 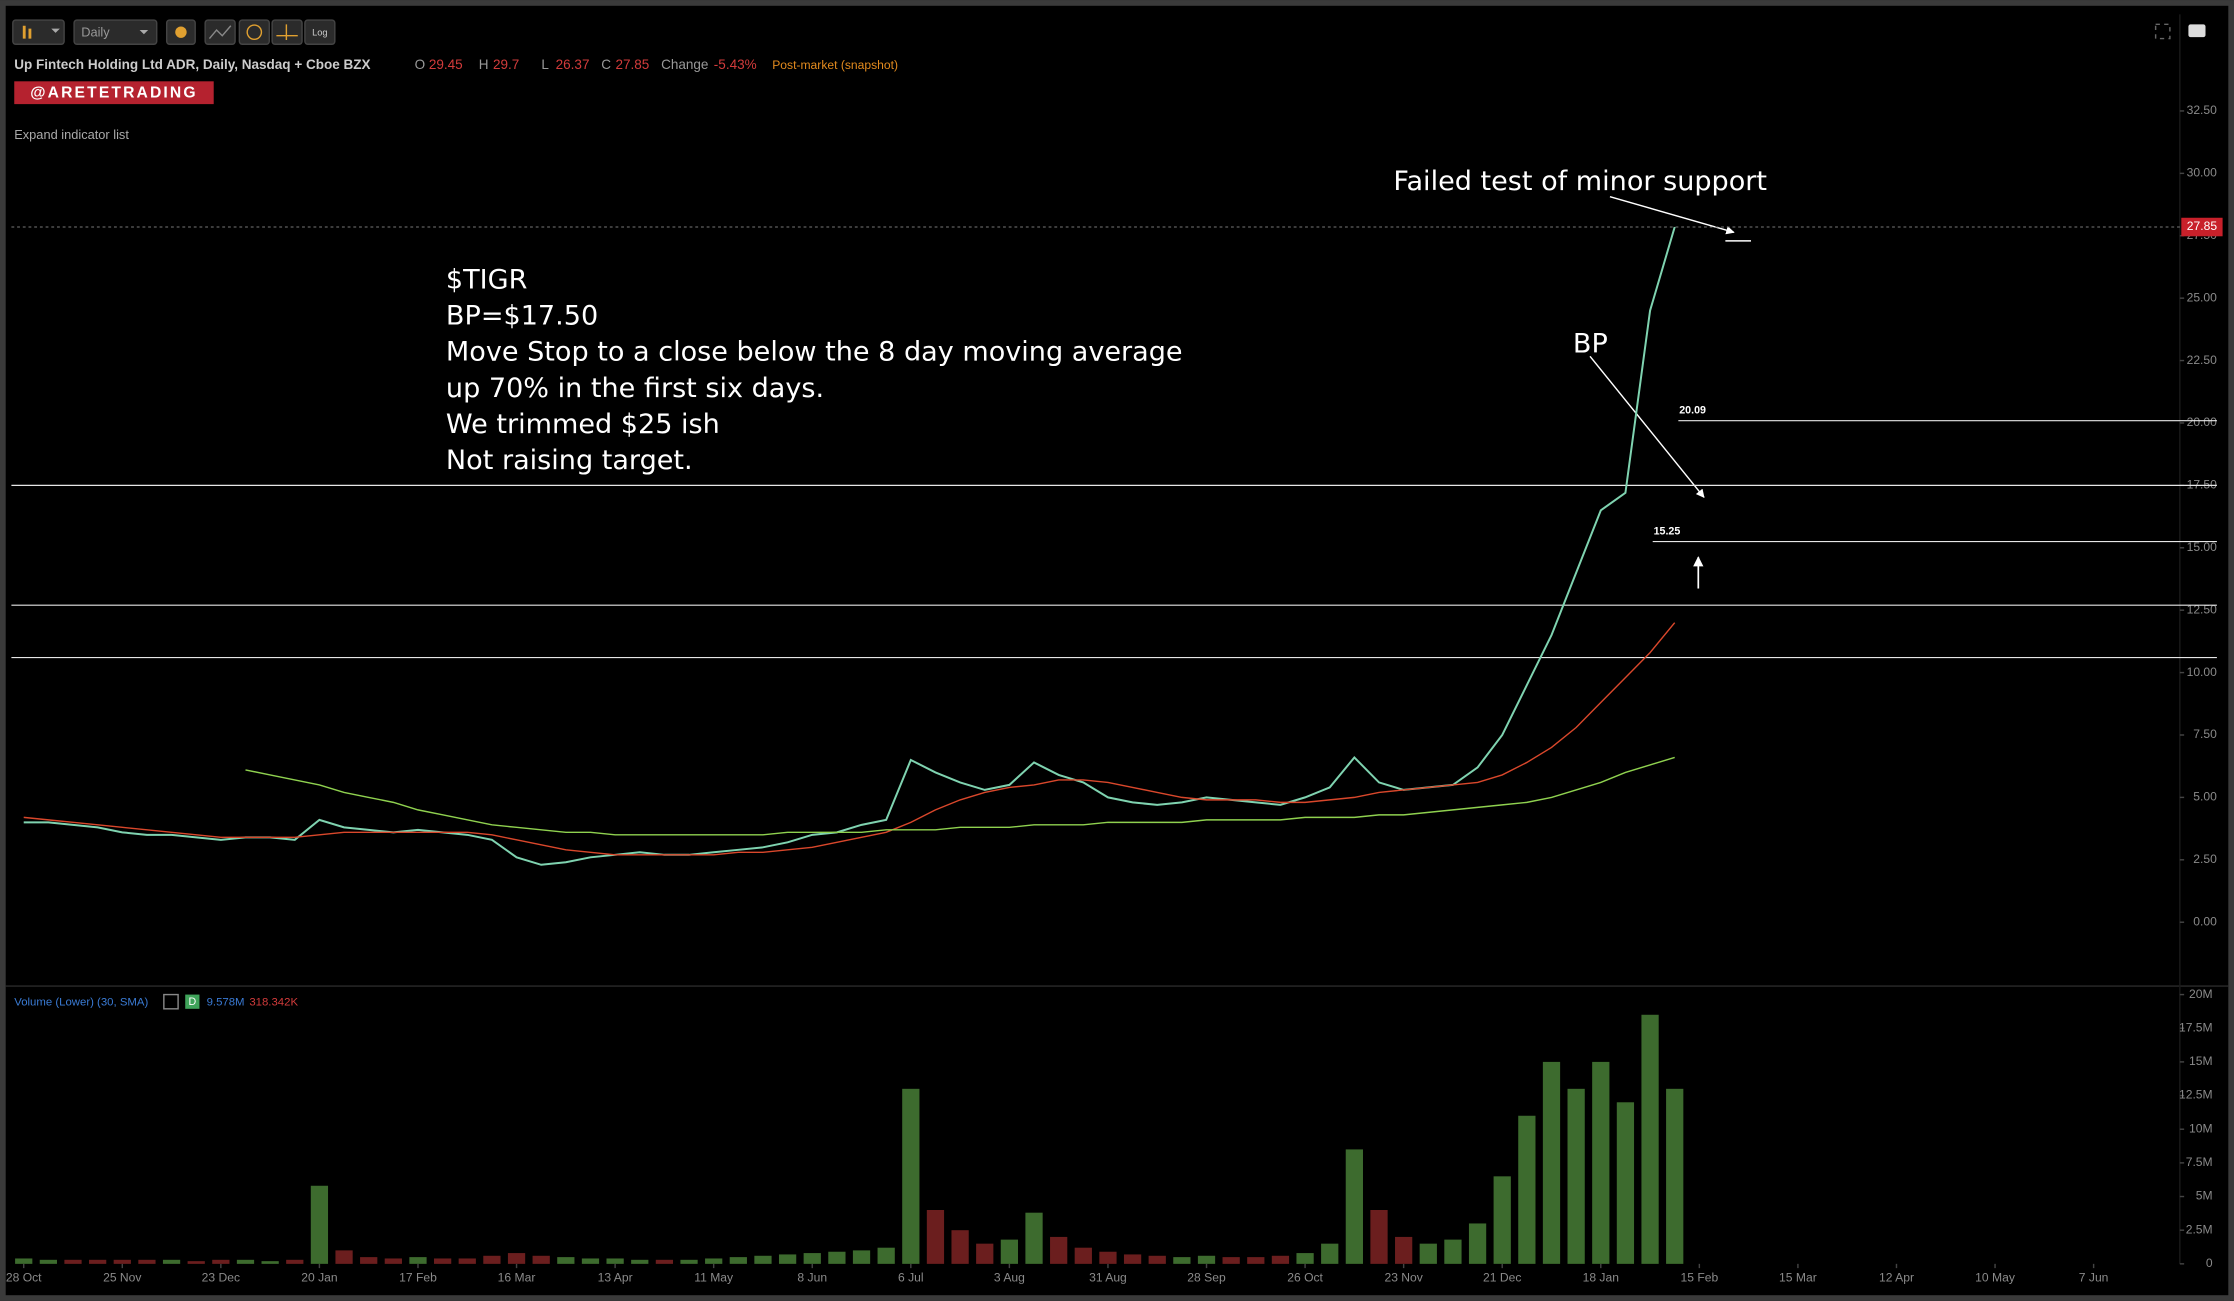 What do you see at coordinates (2202, 485) in the screenshot?
I see `y-tick-label: 17.50` at bounding box center [2202, 485].